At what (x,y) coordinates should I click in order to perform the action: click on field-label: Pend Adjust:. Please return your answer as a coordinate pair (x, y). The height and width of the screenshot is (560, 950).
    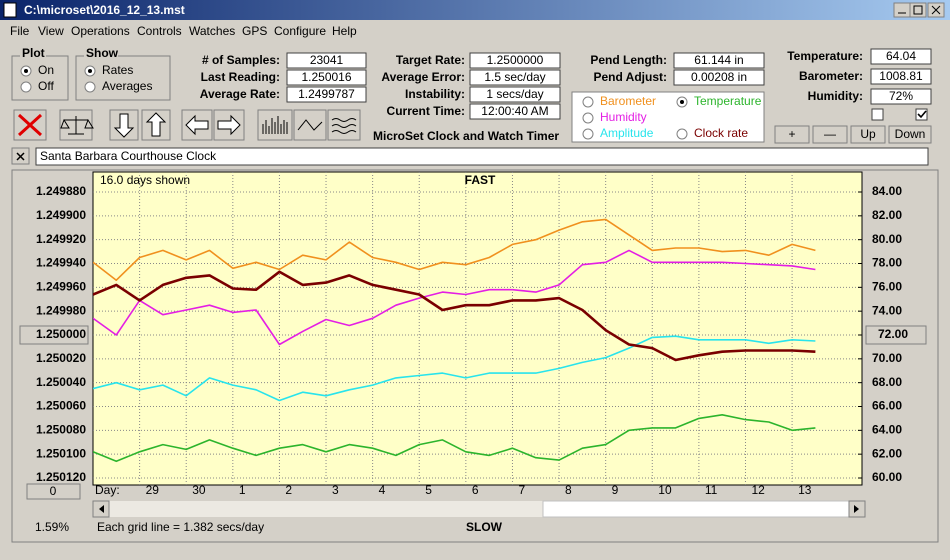
    Looking at the image, I should click on (630, 77).